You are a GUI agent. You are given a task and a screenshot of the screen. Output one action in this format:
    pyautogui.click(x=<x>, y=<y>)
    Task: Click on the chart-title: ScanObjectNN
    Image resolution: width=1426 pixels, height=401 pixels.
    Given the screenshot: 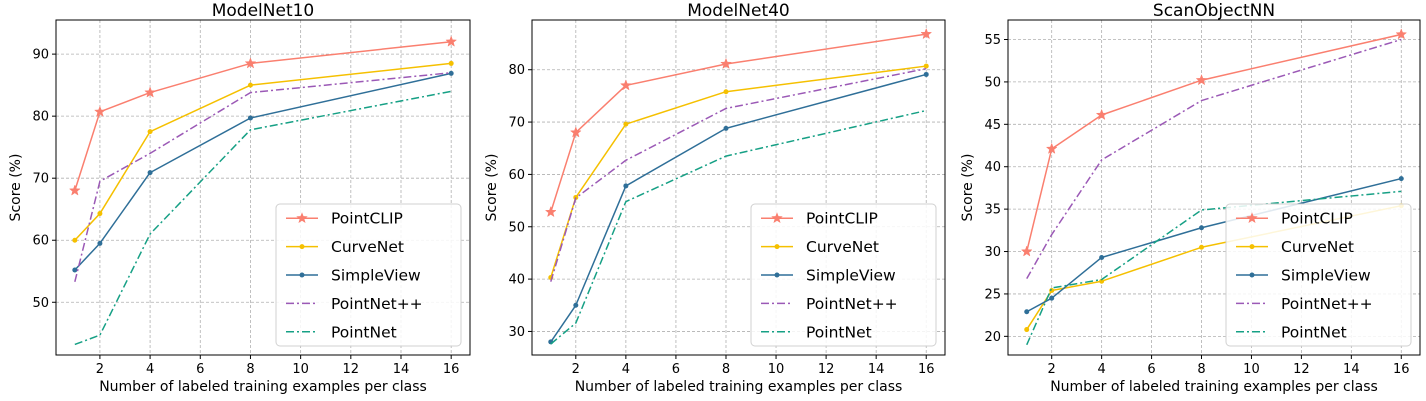 What is the action you would take?
    pyautogui.click(x=1214, y=11)
    